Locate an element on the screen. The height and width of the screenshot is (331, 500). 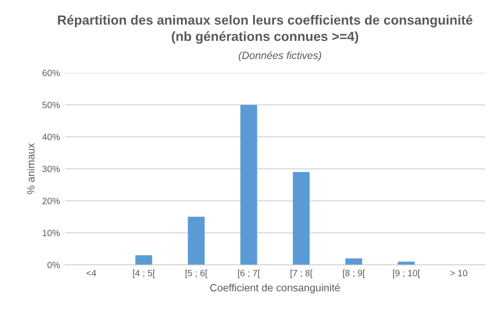
y-tick-label: 50% is located at coordinates (51, 105).